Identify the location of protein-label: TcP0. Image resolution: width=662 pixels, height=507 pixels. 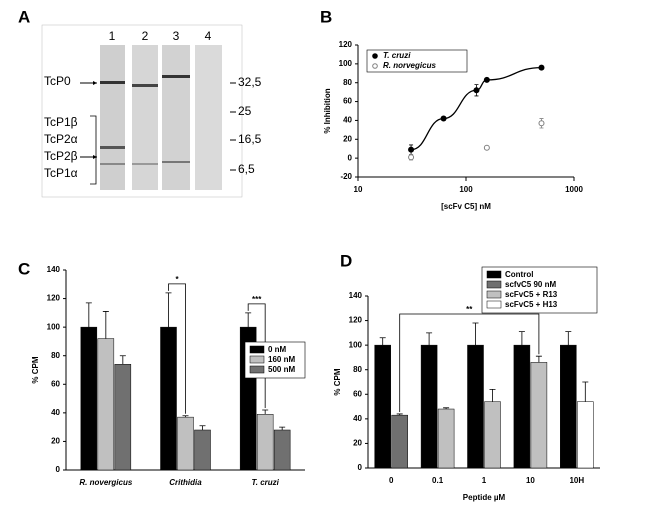
(57, 81).